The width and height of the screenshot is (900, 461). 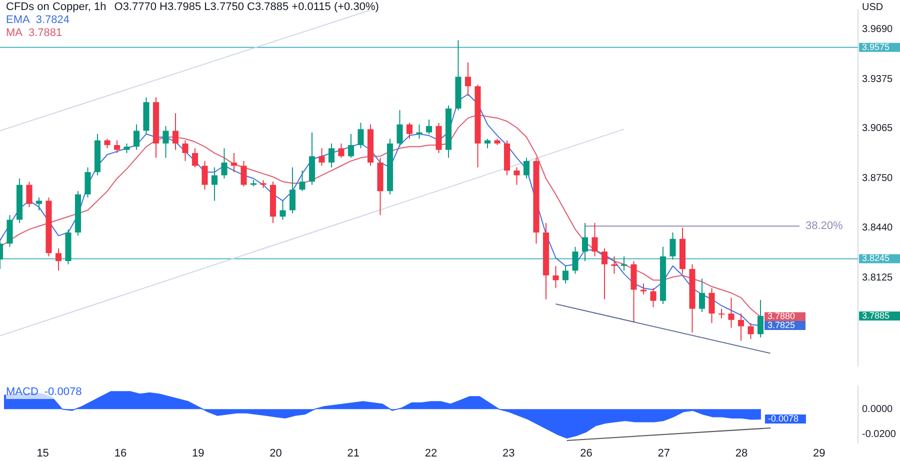 I want to click on text: EMA, so click(x=18, y=20).